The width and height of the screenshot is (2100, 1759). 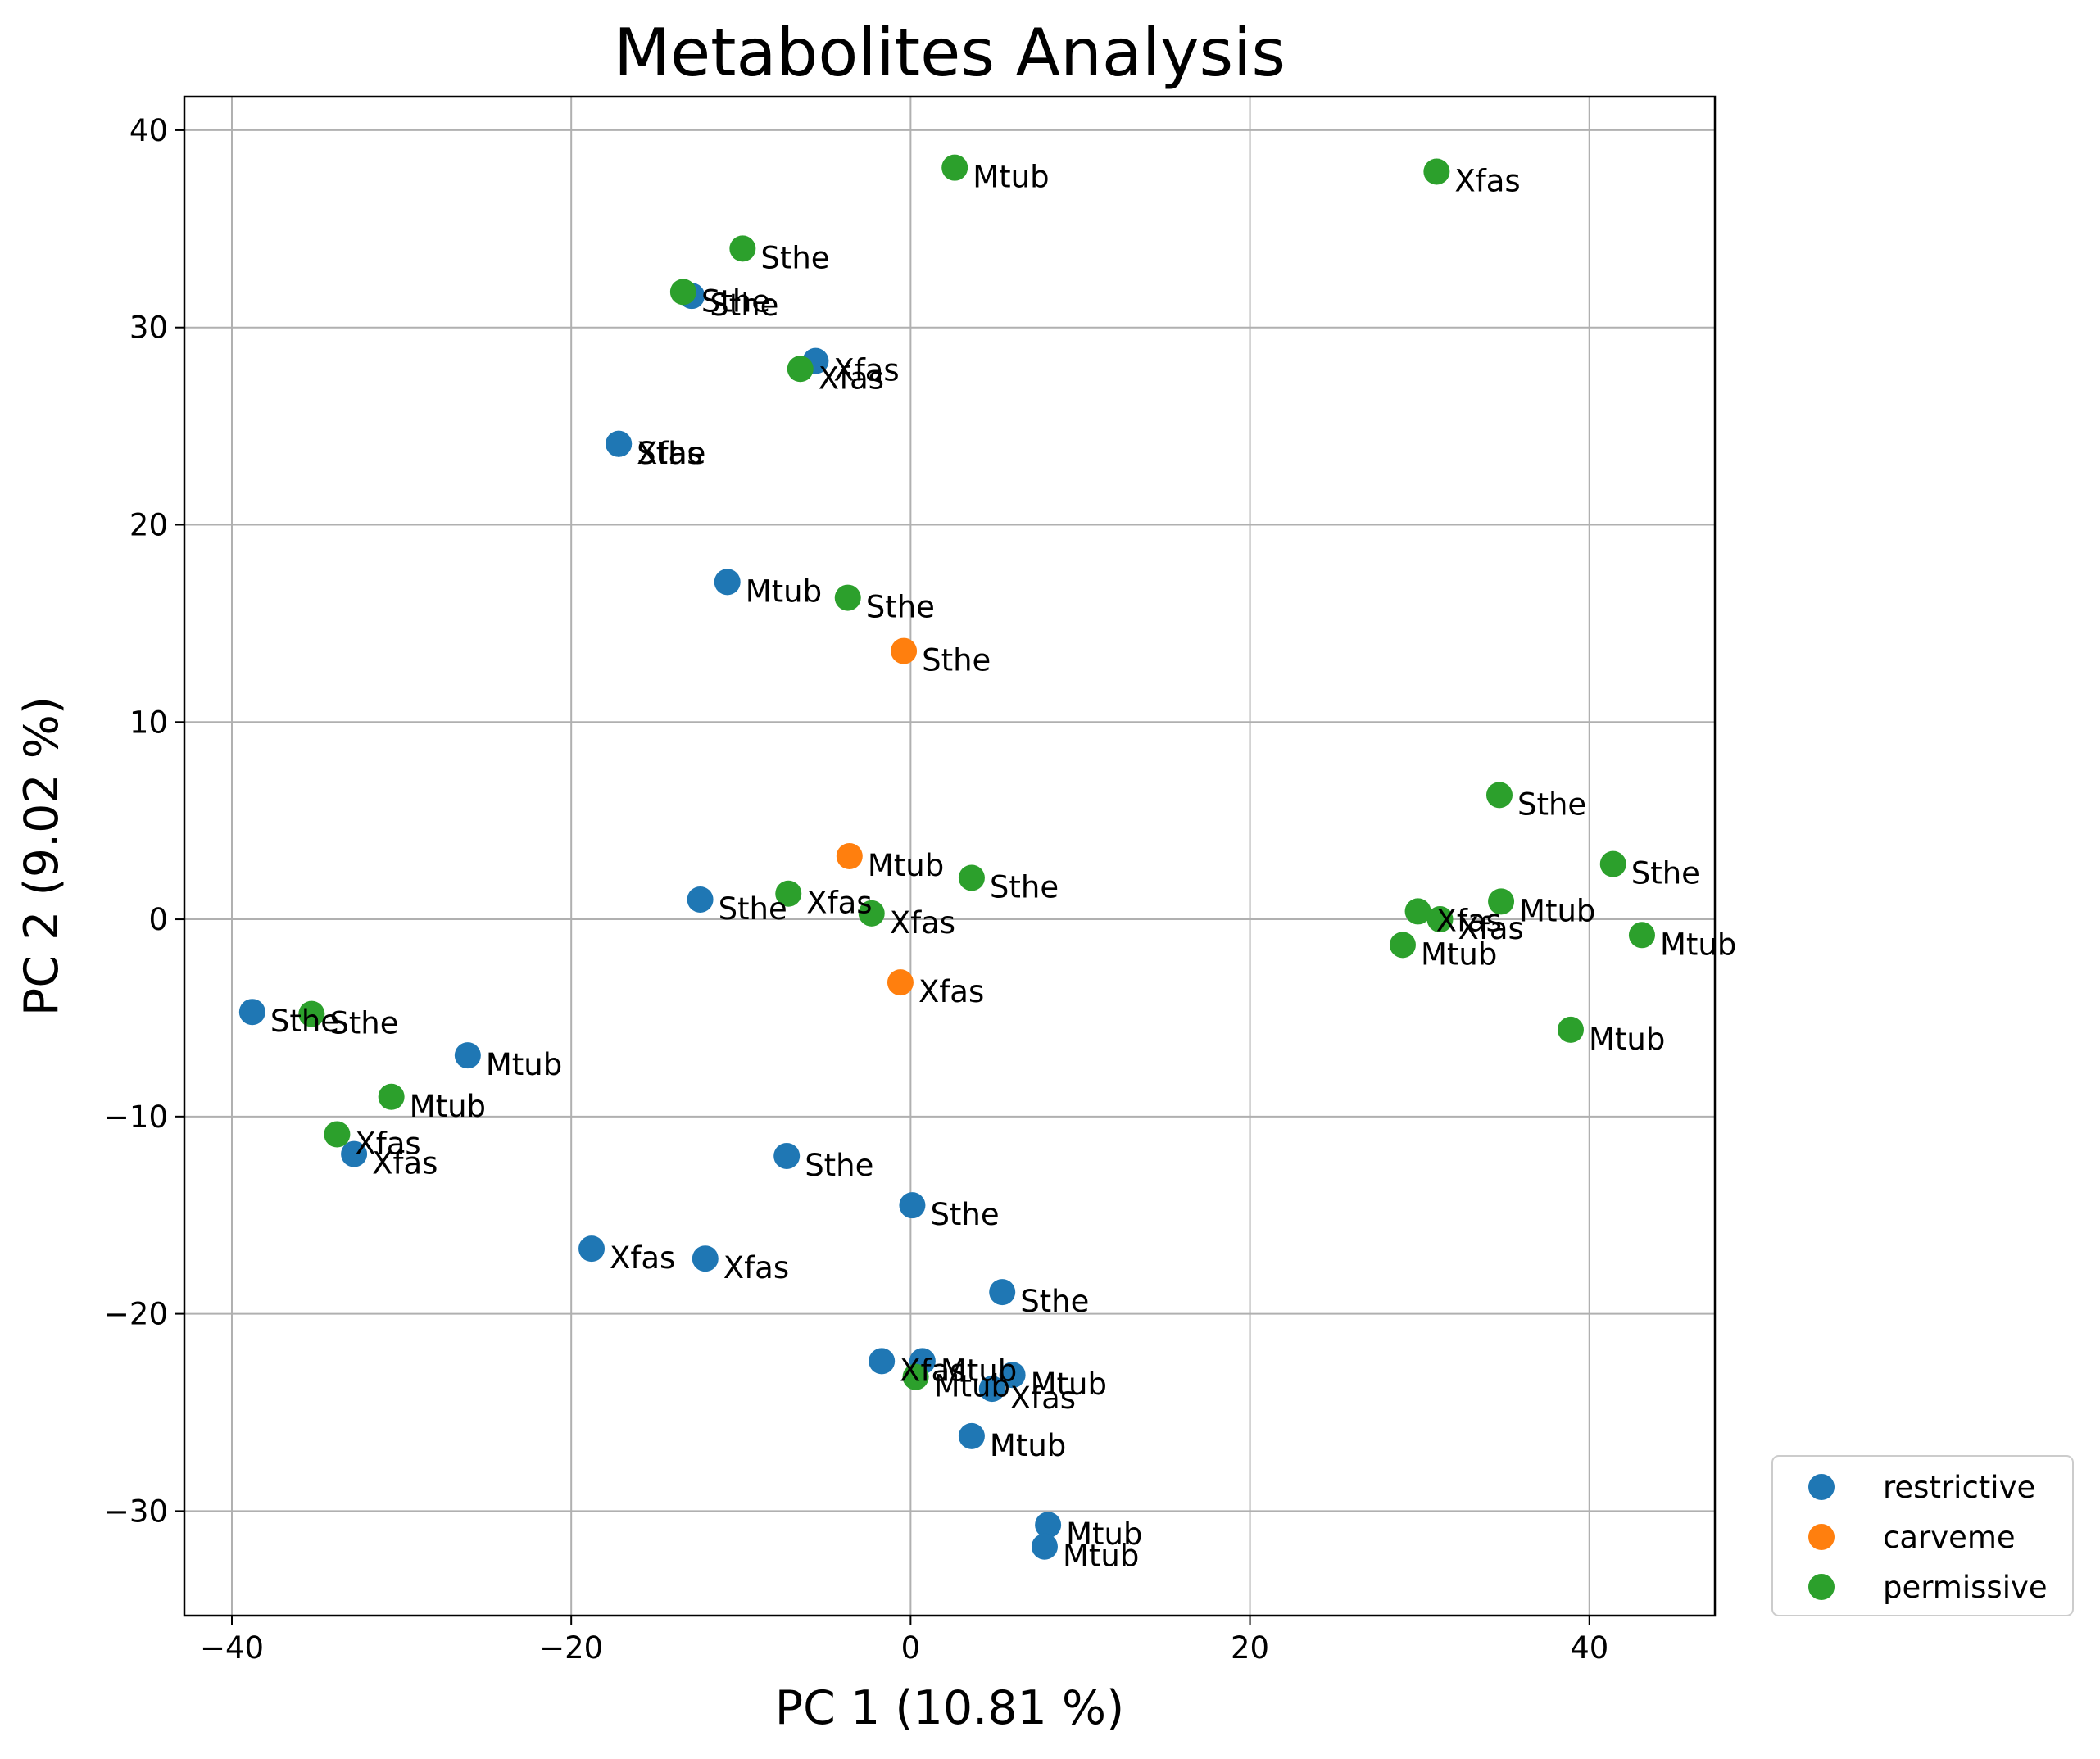 I want to click on y-tick-label: 20, so click(x=148, y=524).